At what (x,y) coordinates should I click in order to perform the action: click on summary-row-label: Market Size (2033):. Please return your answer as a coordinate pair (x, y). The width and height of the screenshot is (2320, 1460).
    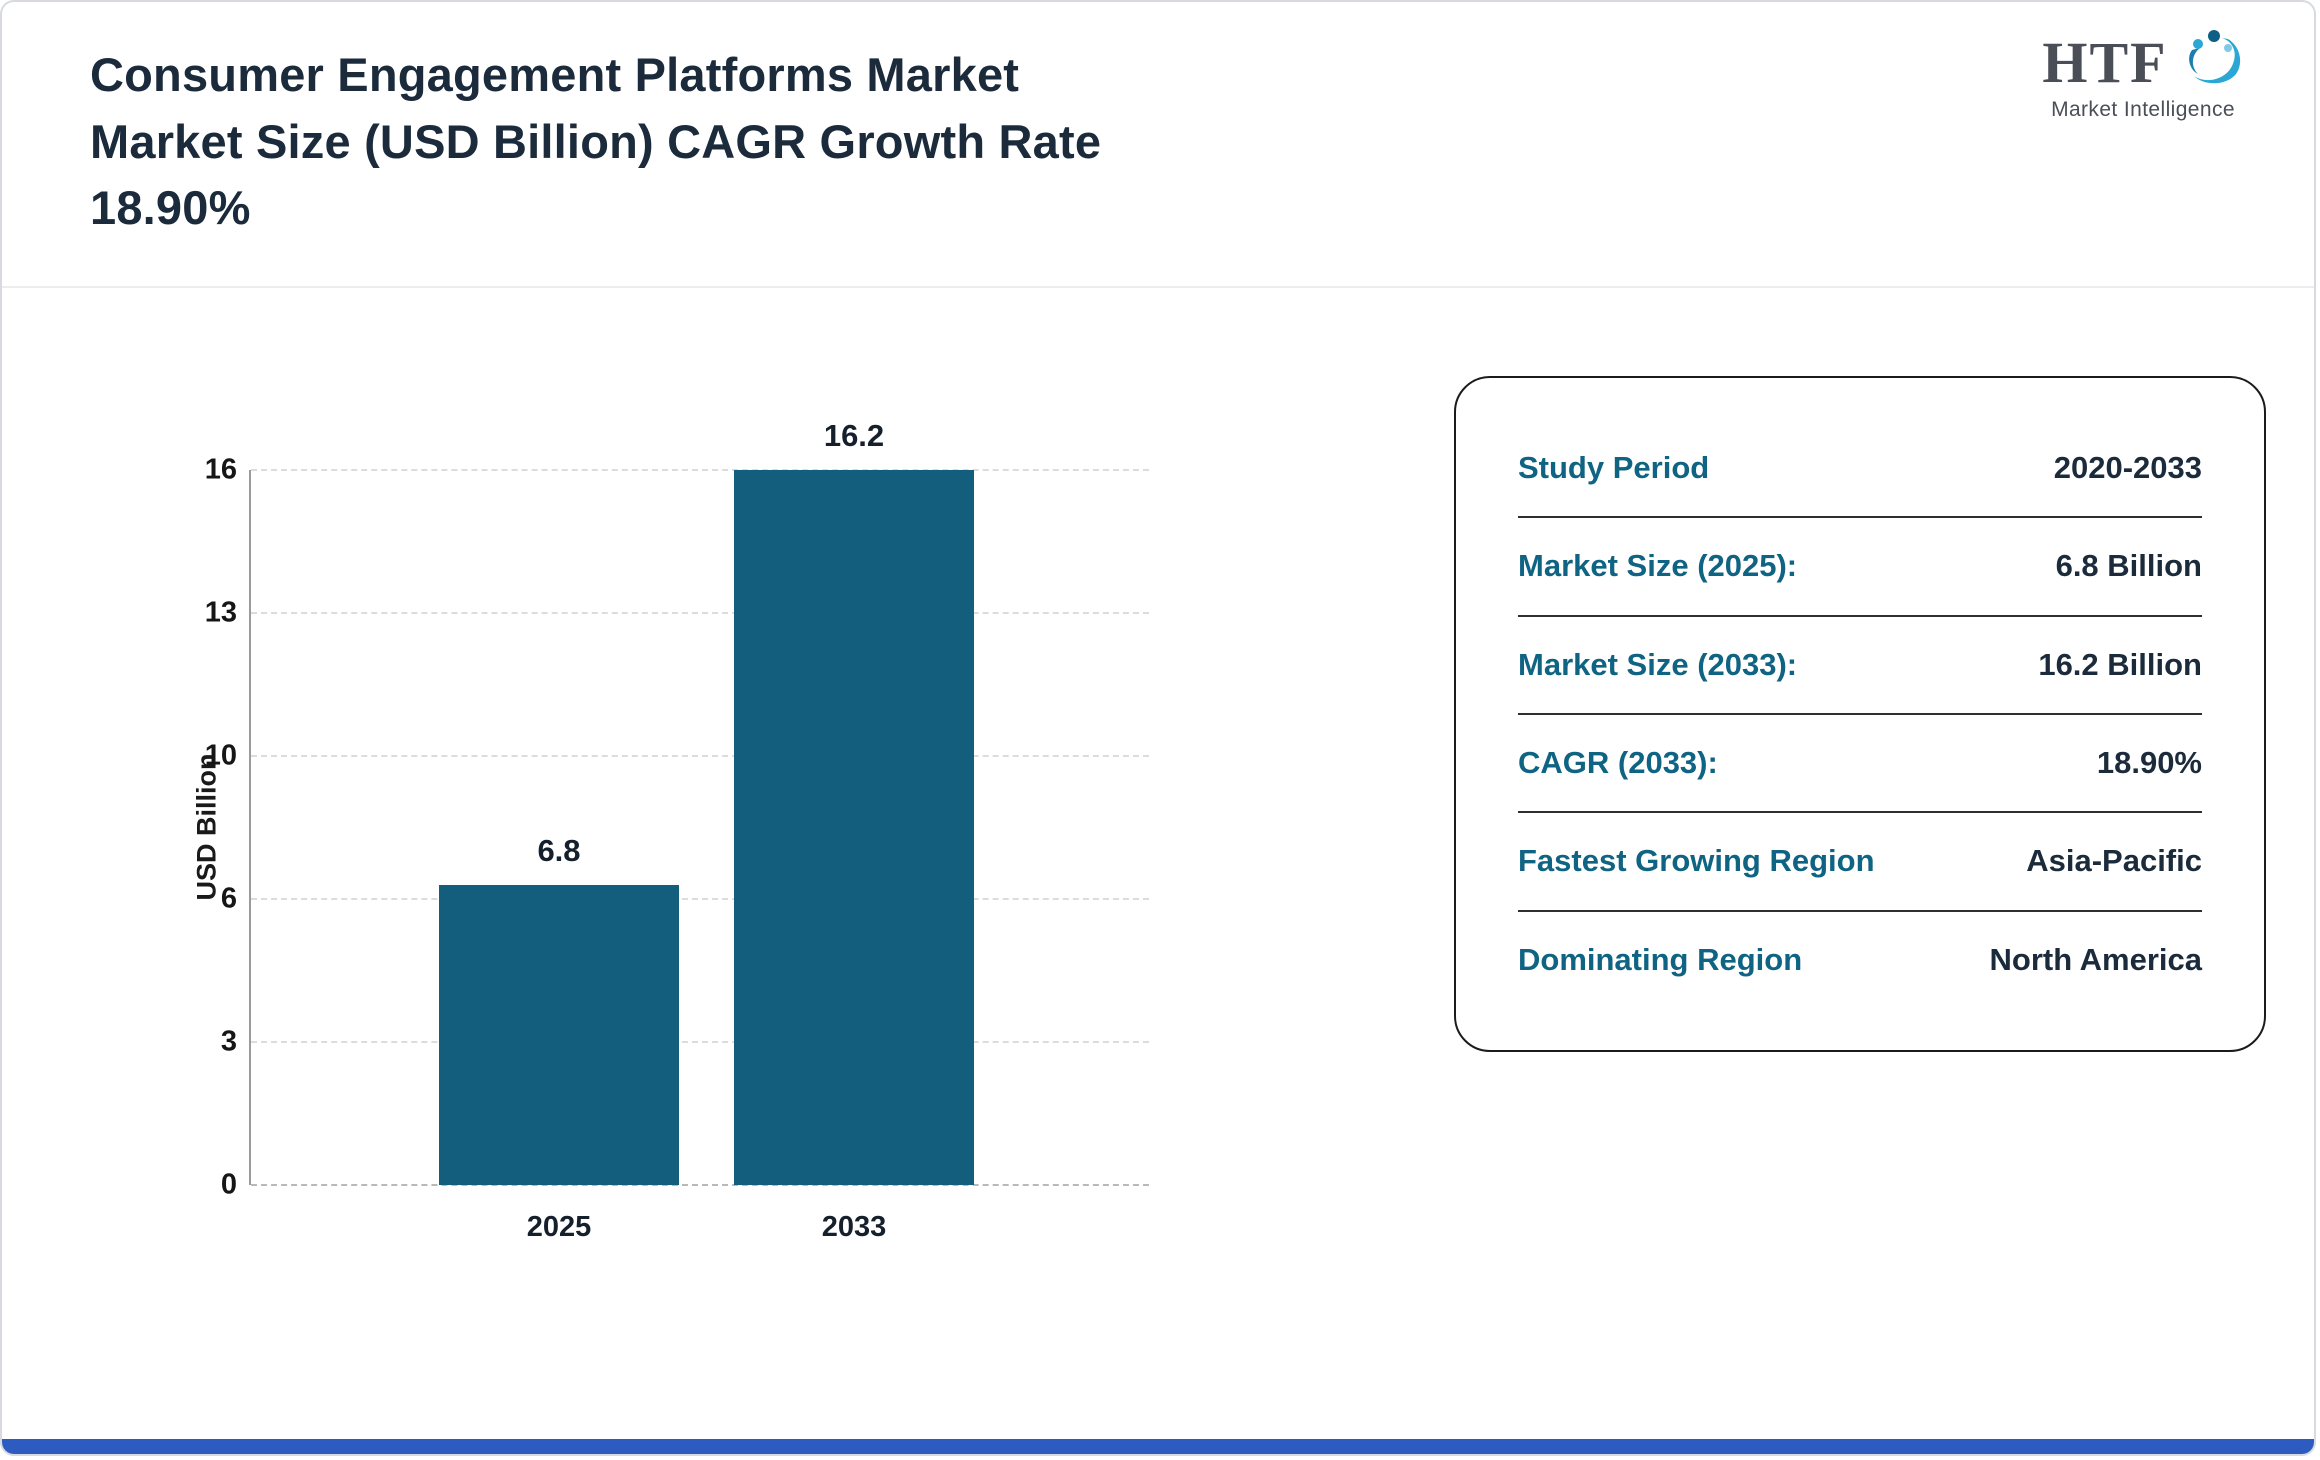
    Looking at the image, I should click on (1658, 664).